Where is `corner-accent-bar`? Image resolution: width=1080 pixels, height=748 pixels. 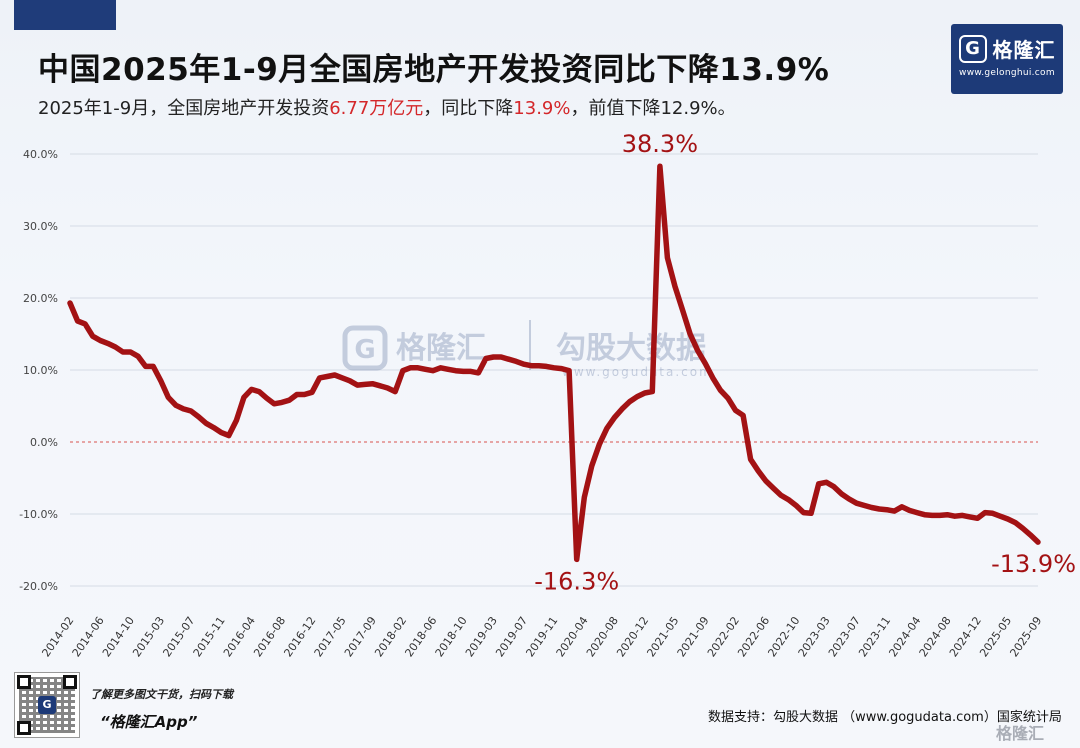 corner-accent-bar is located at coordinates (65, 15).